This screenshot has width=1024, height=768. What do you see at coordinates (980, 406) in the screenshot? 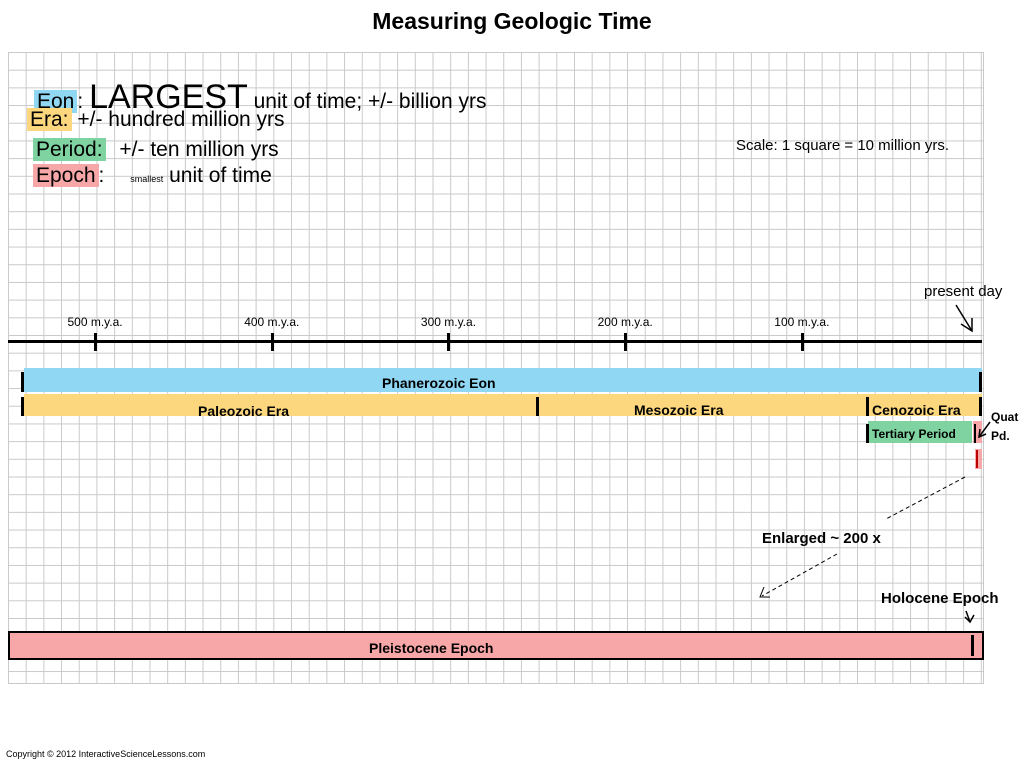
I see `era-end-marker` at bounding box center [980, 406].